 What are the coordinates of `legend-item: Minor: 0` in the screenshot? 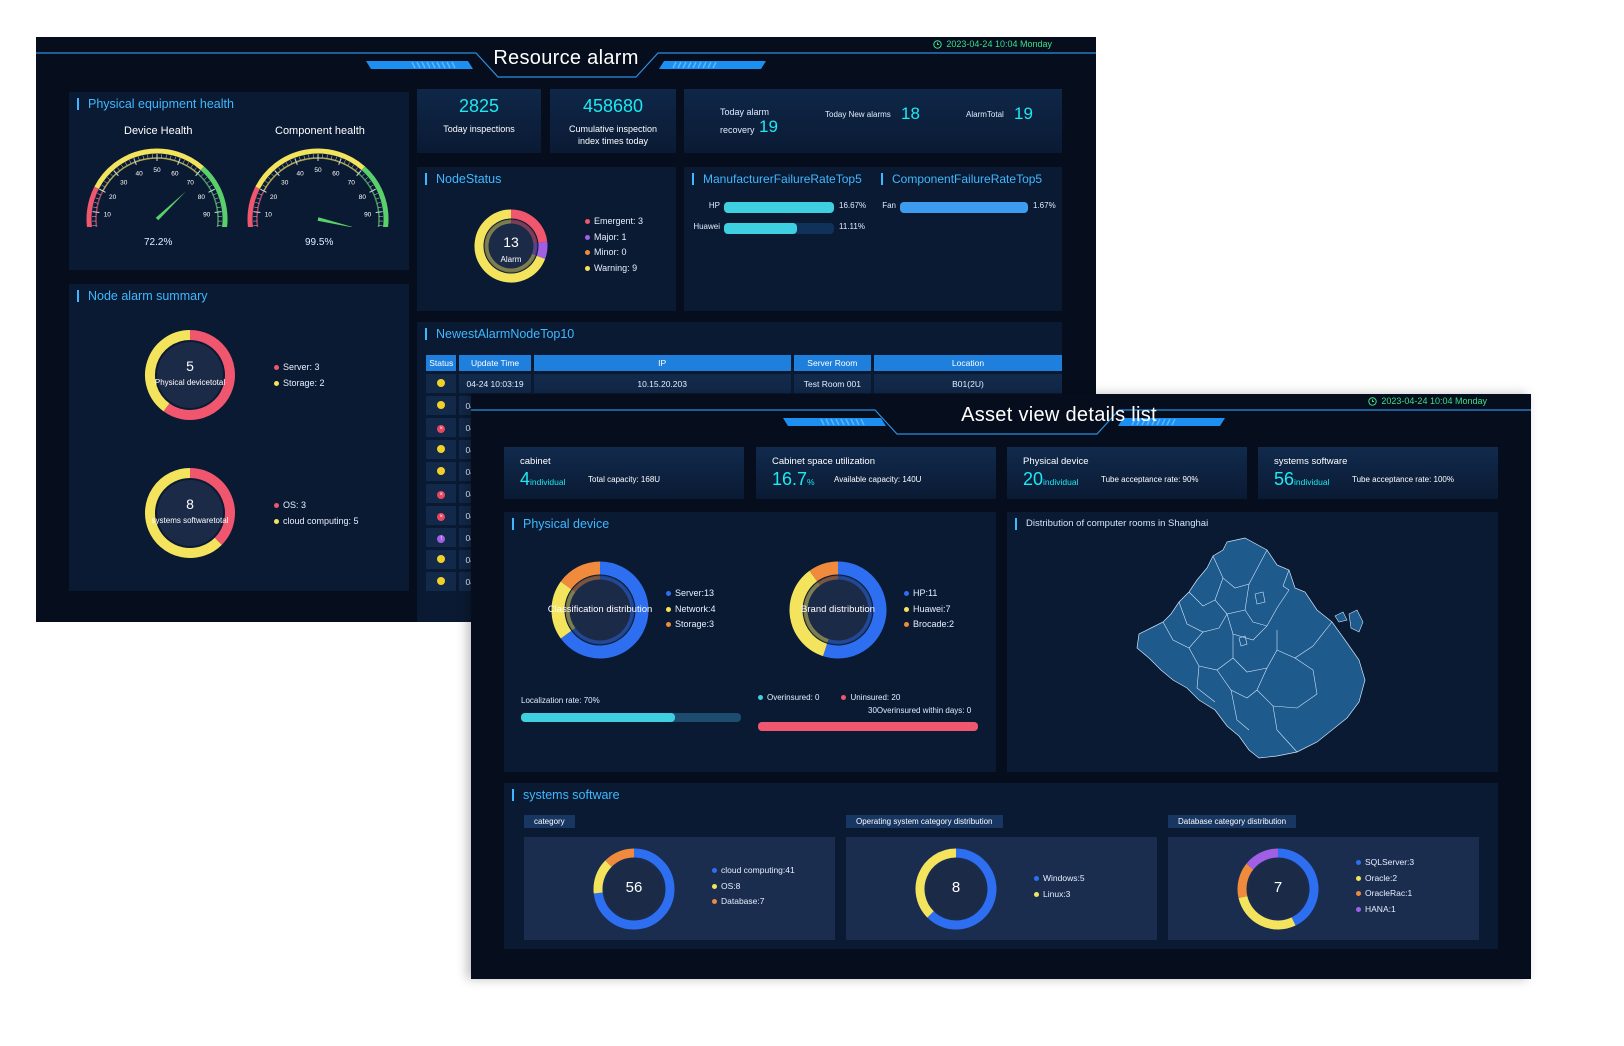 It's located at (614, 253).